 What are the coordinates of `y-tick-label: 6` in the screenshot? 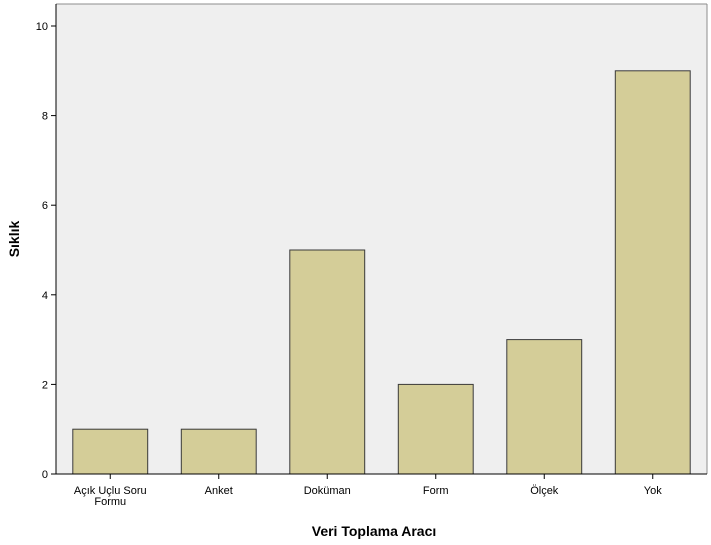 It's located at (45, 206).